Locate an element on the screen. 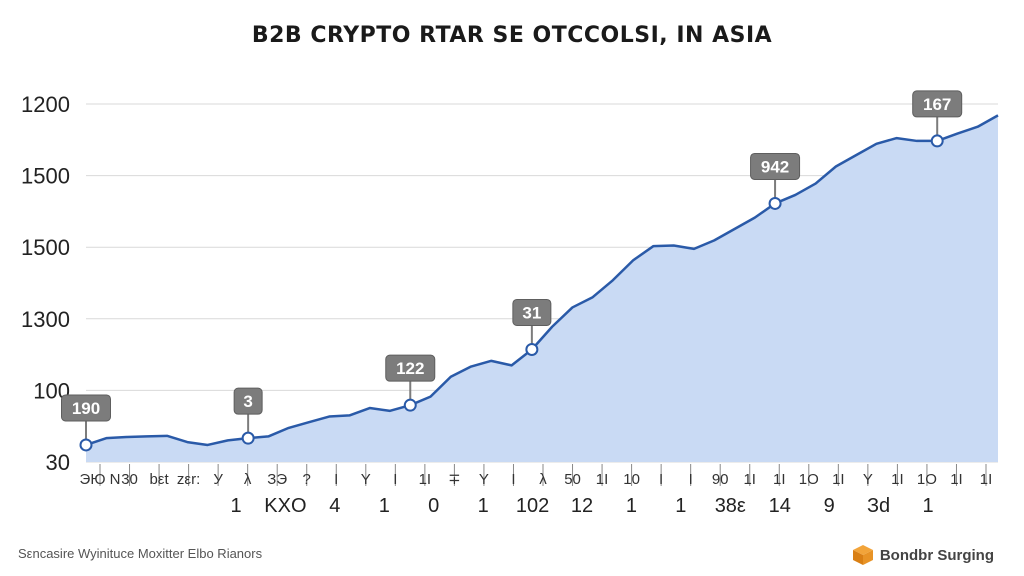 This screenshot has width=1024, height=576. callout-label: 167 is located at coordinates (937, 104).